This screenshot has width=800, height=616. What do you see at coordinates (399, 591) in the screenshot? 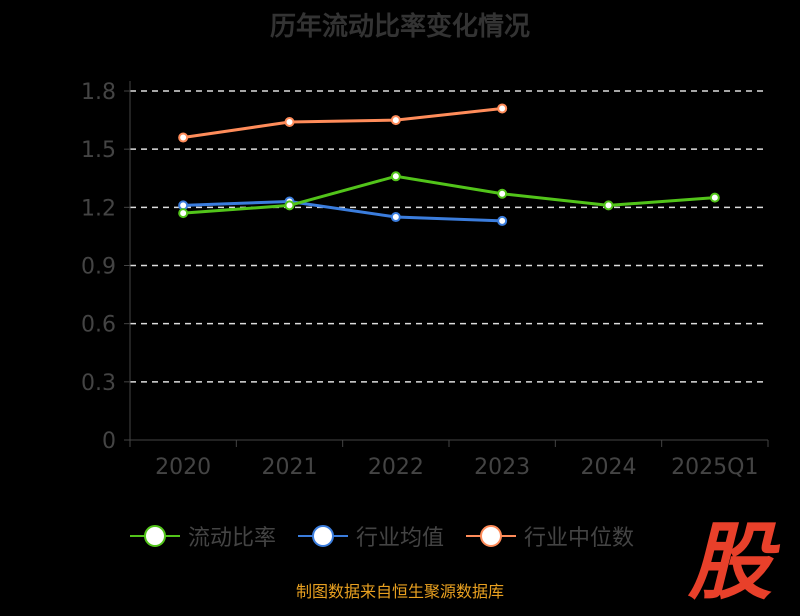
I see `footer-source: 制图数据来自恒生聚源数据库` at bounding box center [399, 591].